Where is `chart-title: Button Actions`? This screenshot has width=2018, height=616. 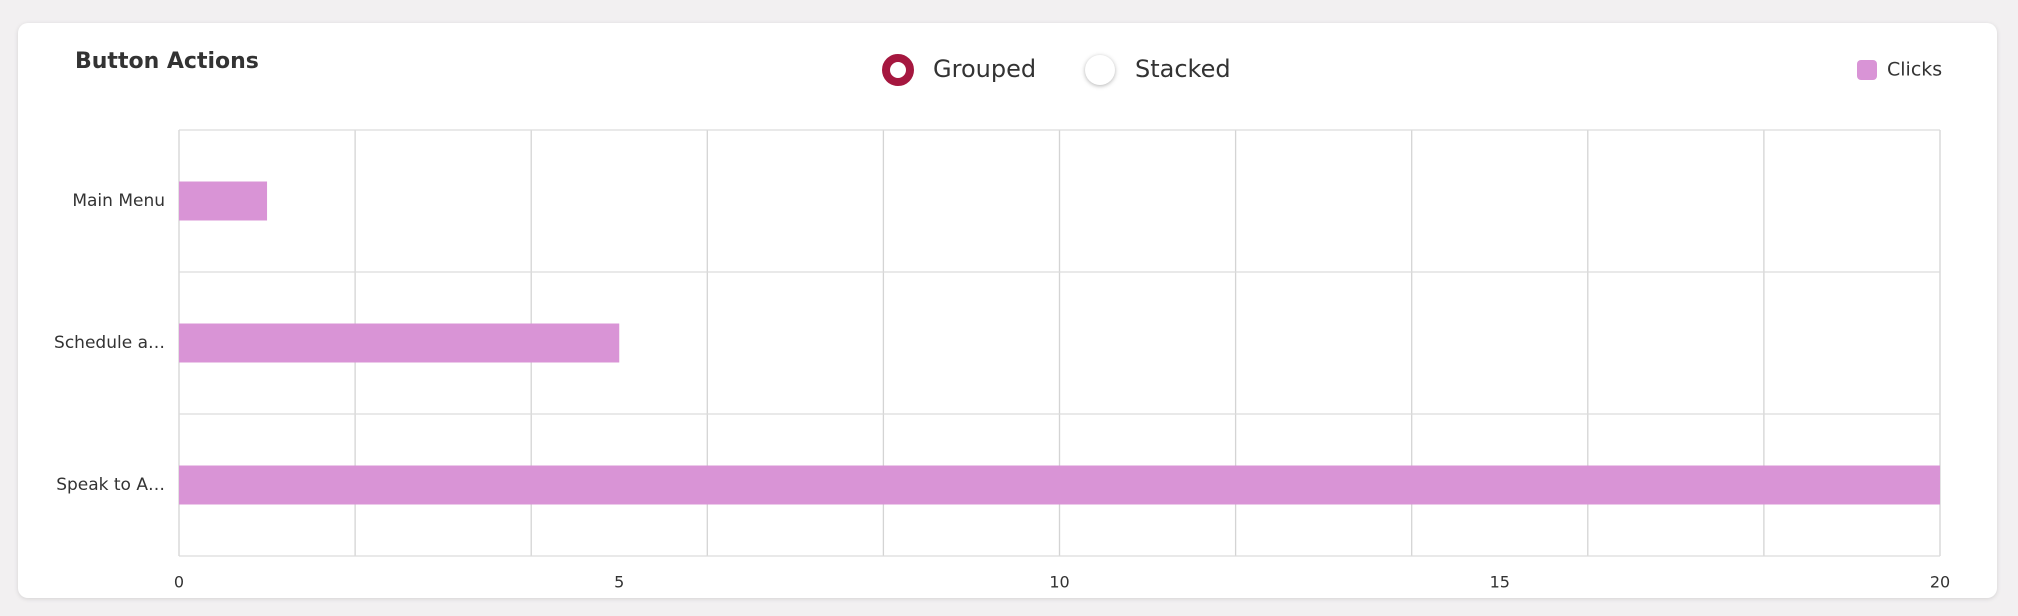
chart-title: Button Actions is located at coordinates (167, 61).